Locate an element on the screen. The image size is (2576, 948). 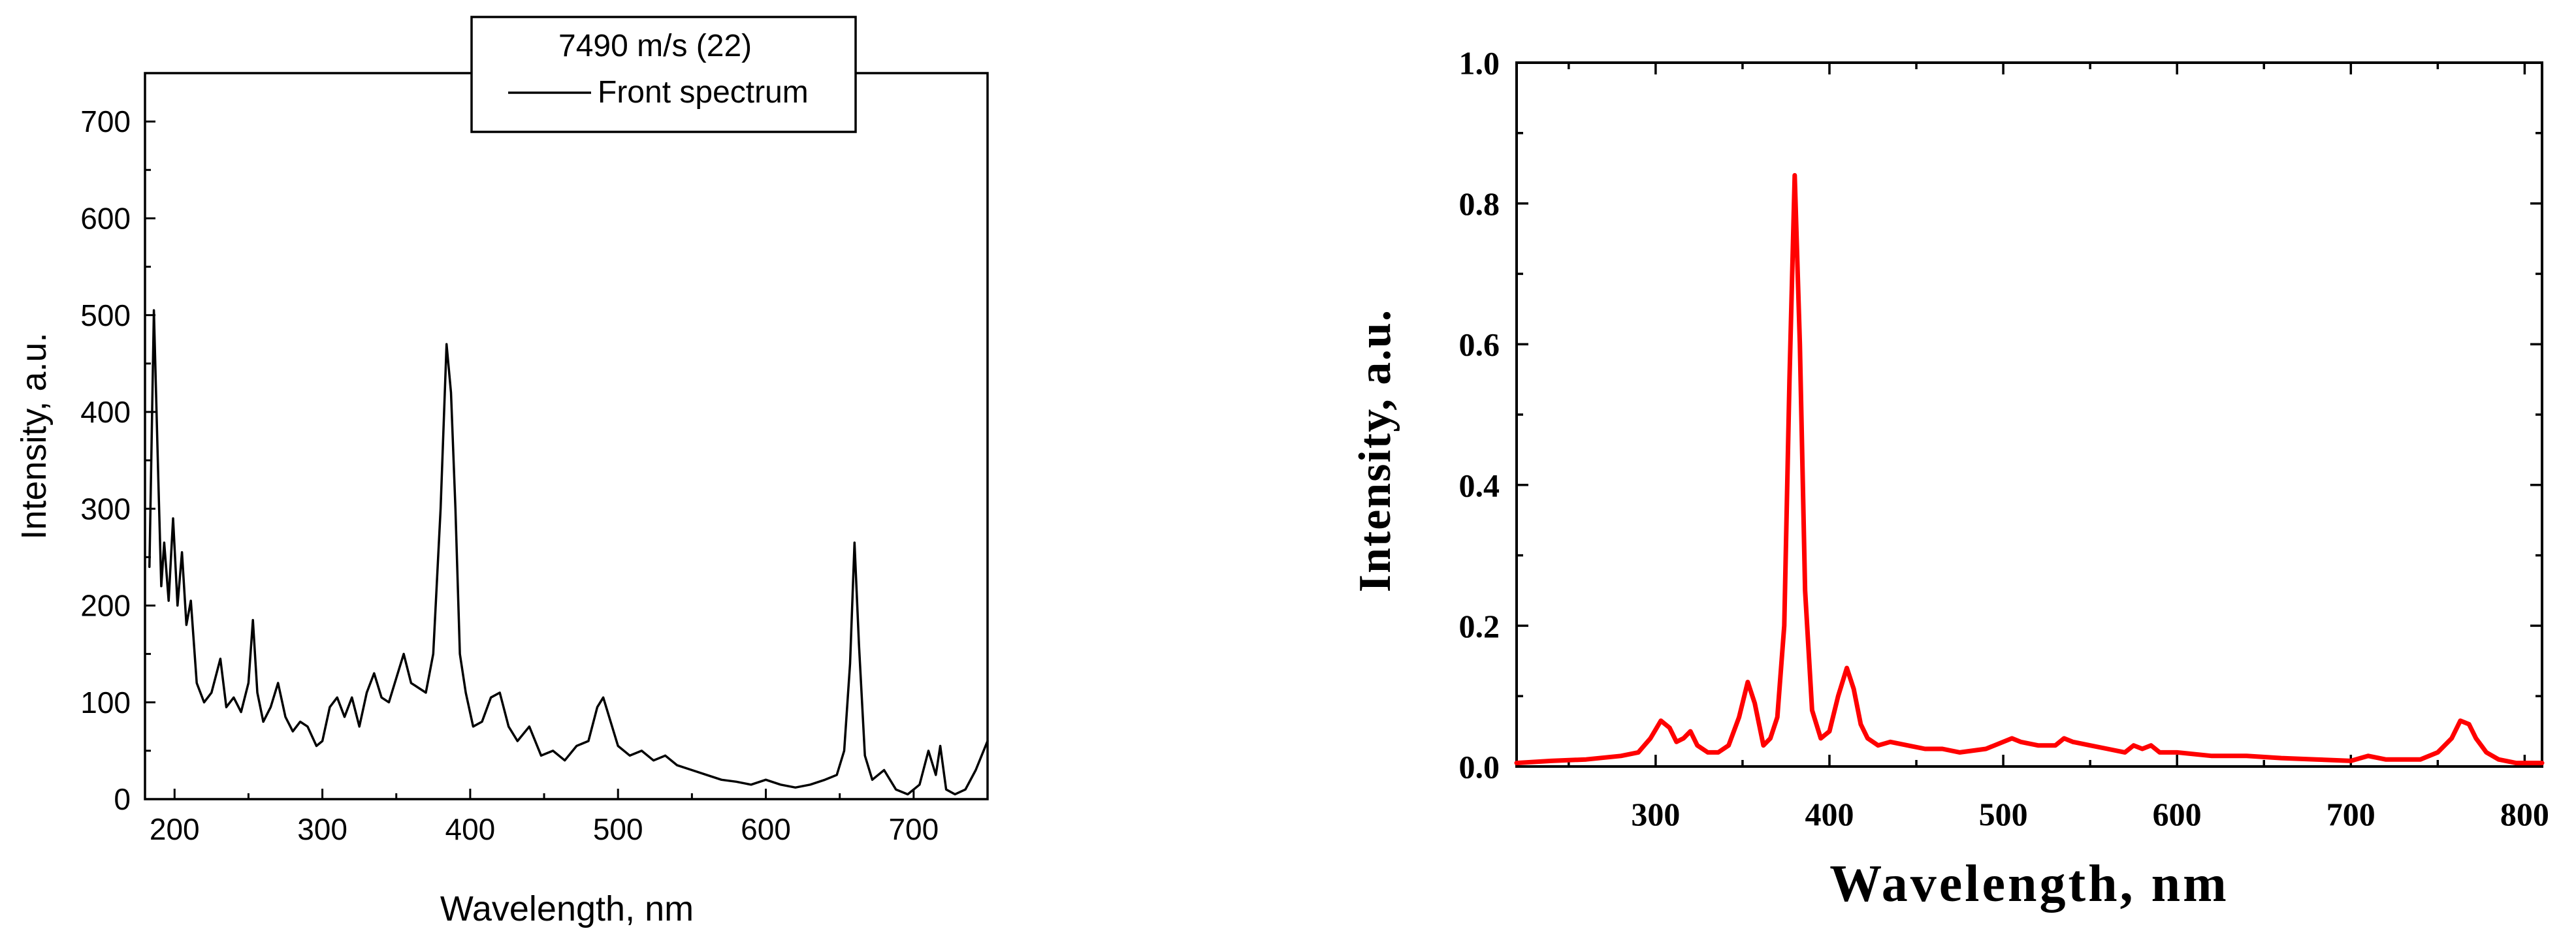
left-y-tick-label: 100 is located at coordinates (105, 703).